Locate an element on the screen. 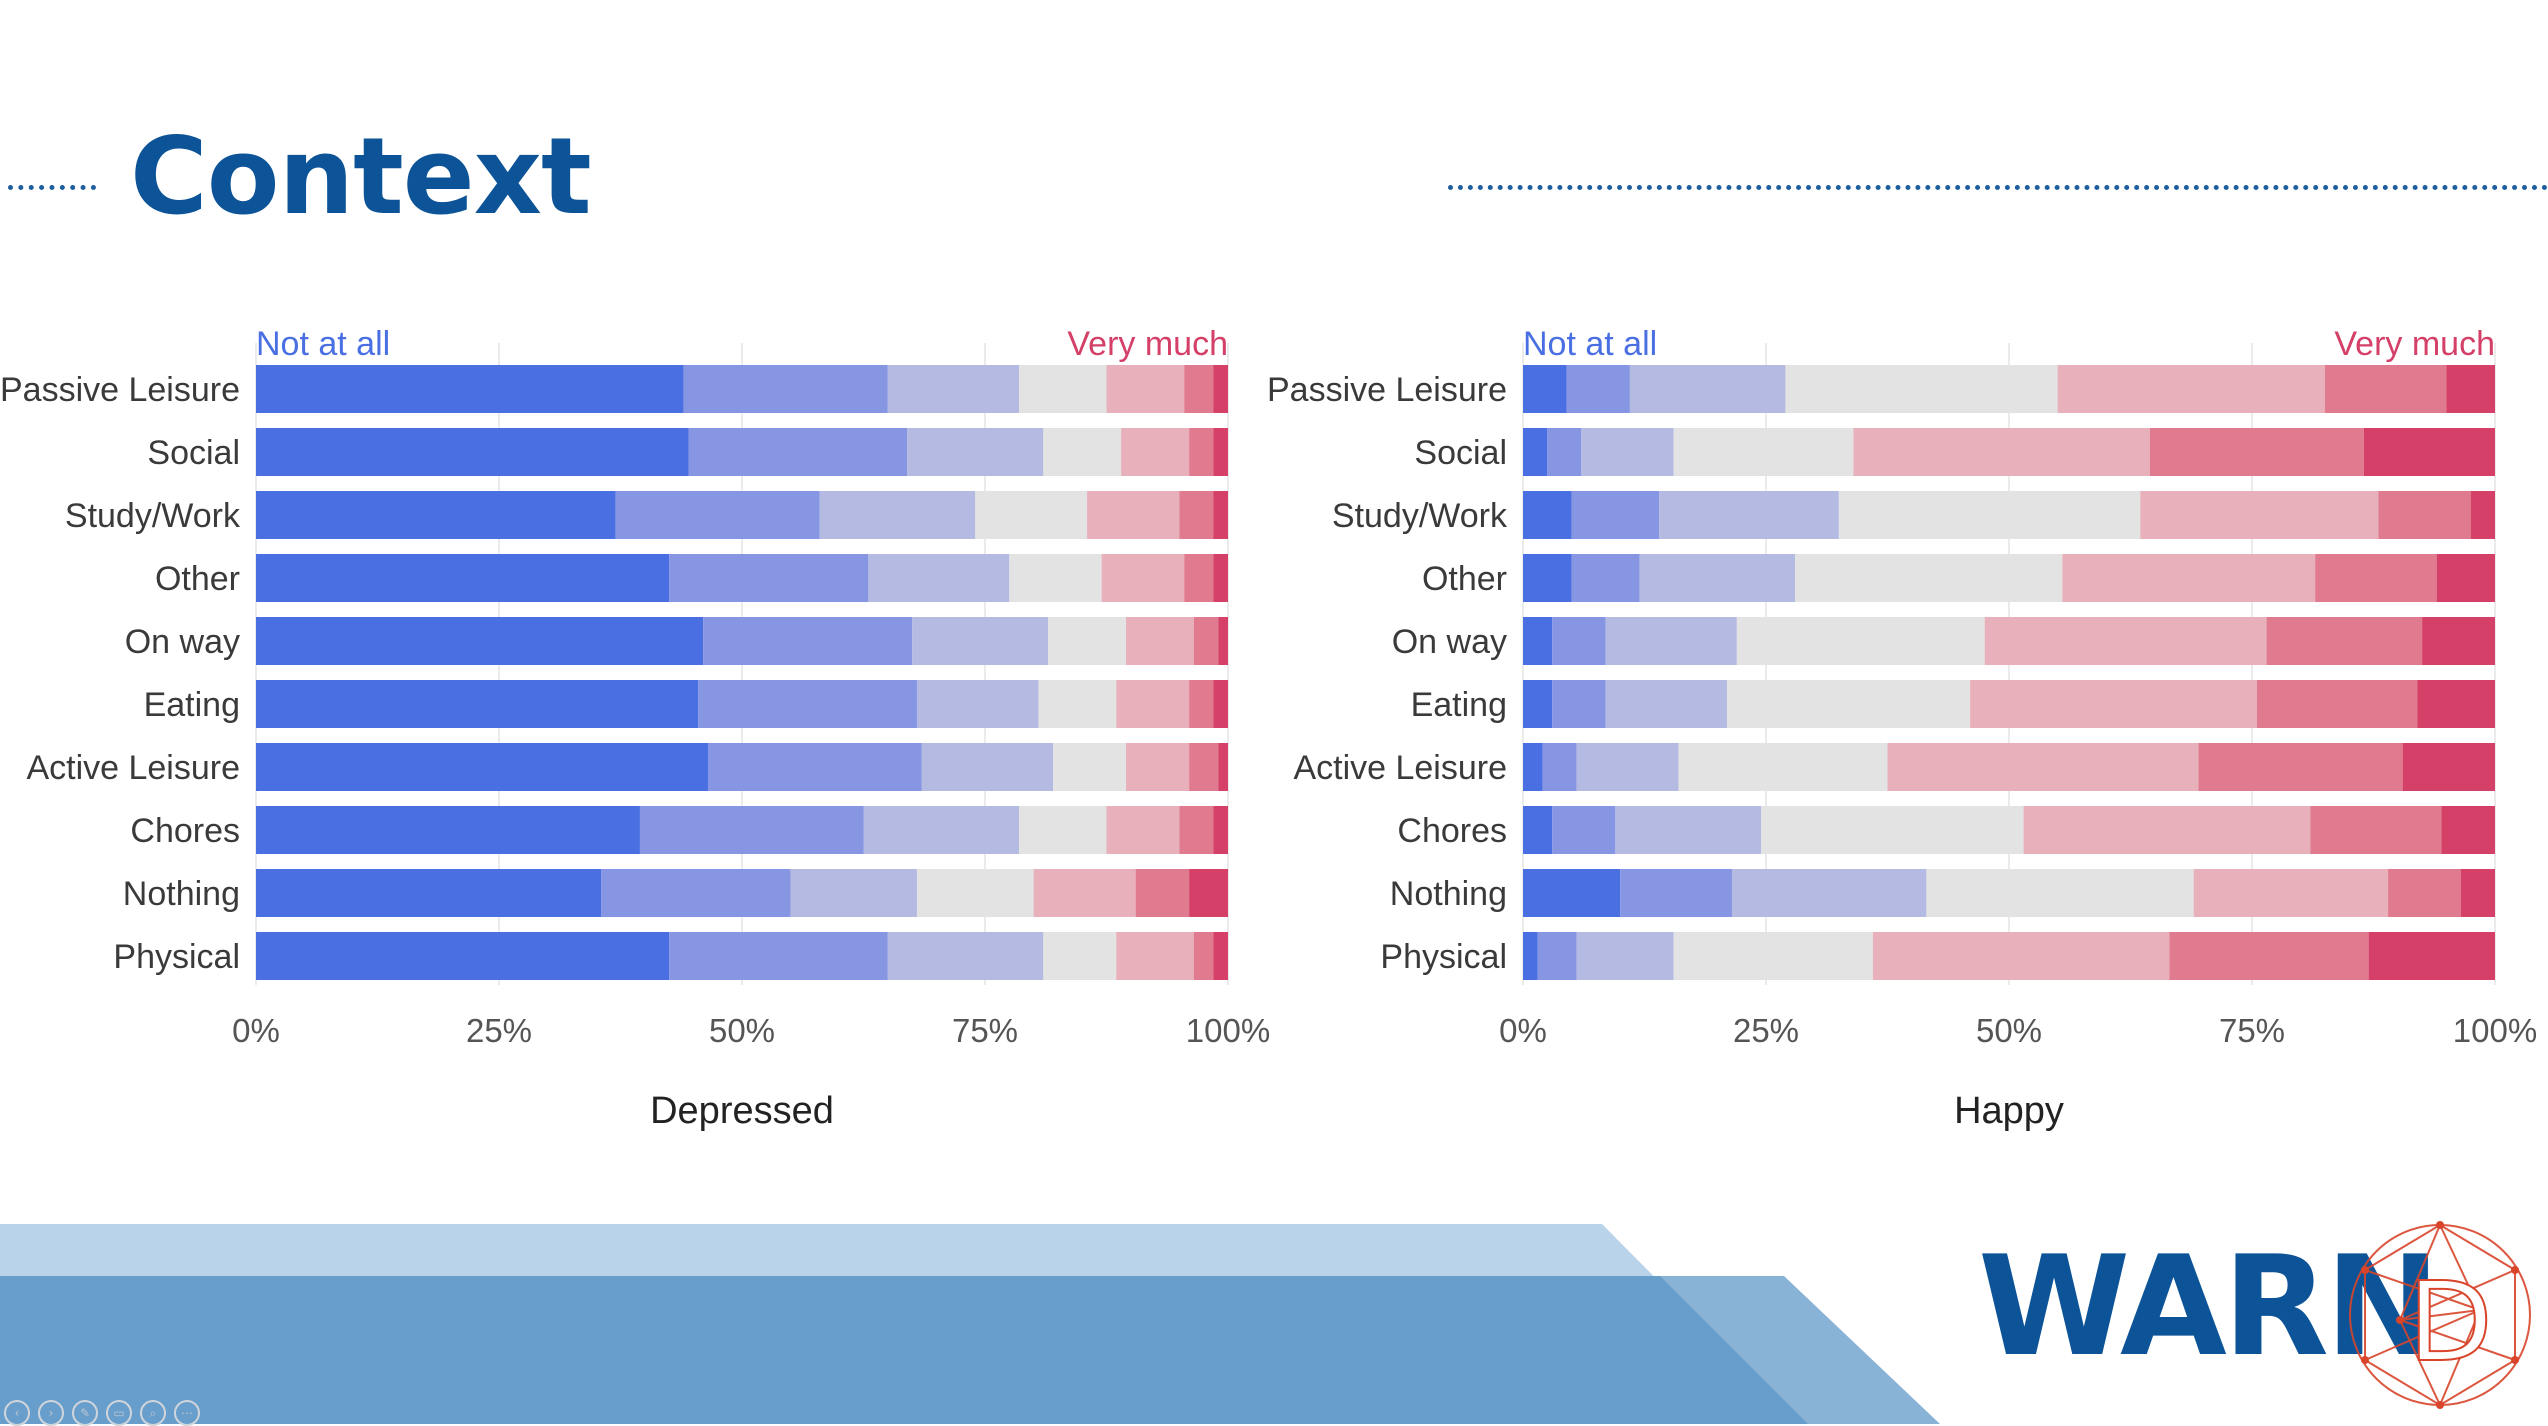  category-label: Active Leisure is located at coordinates (133, 768).